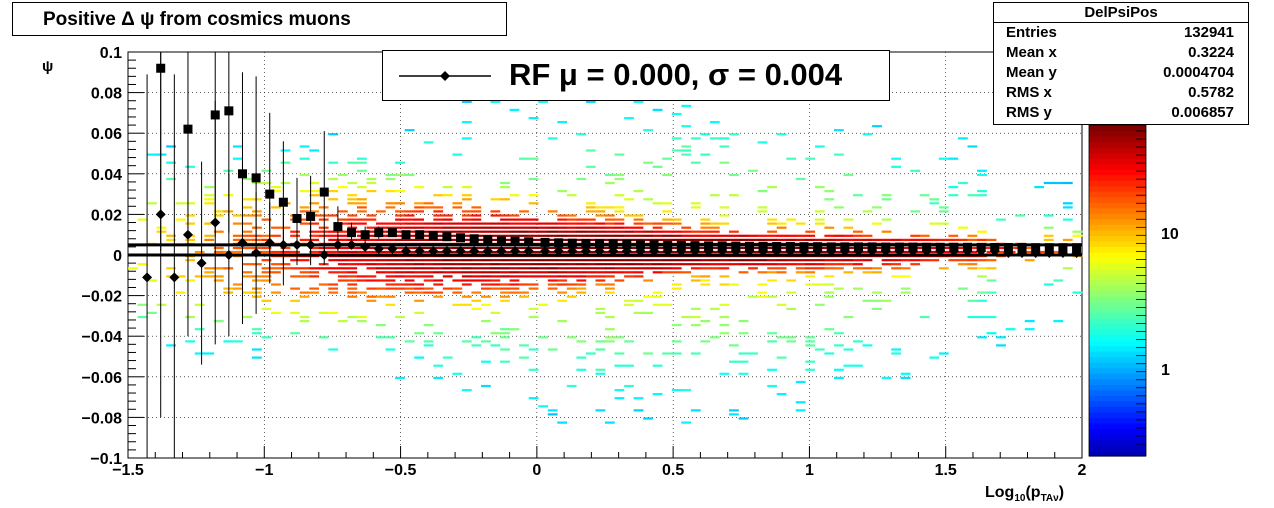 Image resolution: width=1274 pixels, height=508 pixels. Describe the element at coordinates (1202, 112) in the screenshot. I see `stats-value: 0.006857` at that location.